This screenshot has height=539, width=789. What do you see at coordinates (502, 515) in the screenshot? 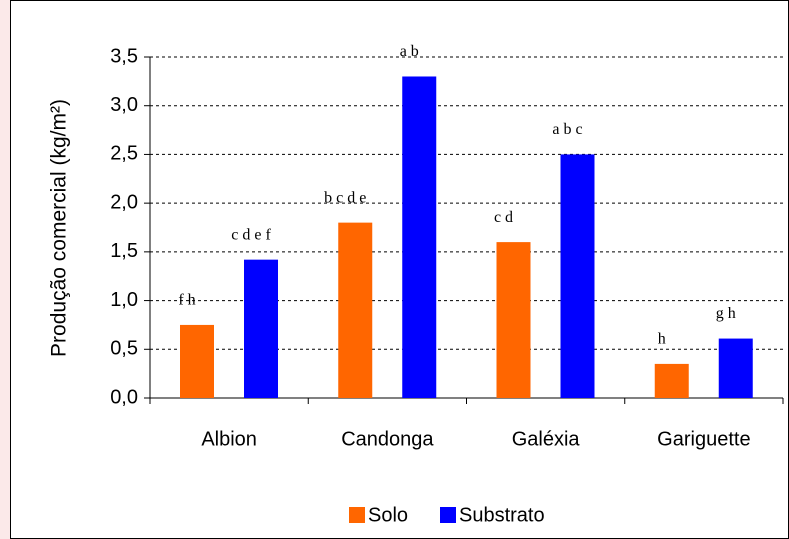
I see `legend-label: Substrato` at bounding box center [502, 515].